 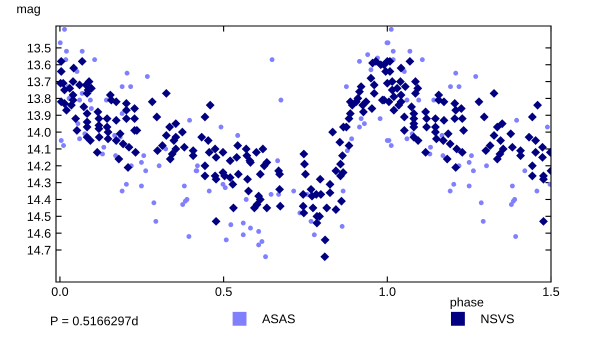 I want to click on y-tick-label: 14.1, so click(x=39, y=149).